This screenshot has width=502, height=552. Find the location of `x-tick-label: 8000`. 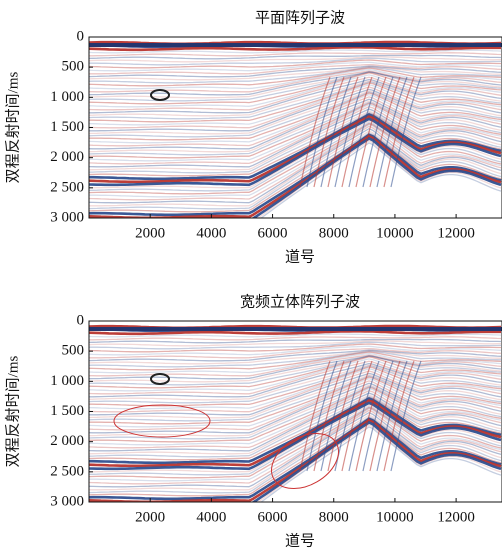

x-tick-label: 8000 is located at coordinates (334, 517).